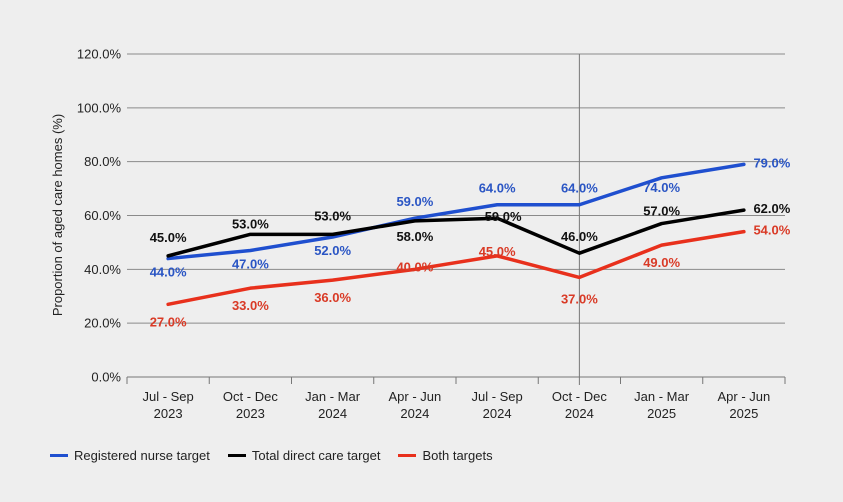 Image resolution: width=843 pixels, height=502 pixels. Describe the element at coordinates (316, 455) in the screenshot. I see `legend-label: Total direct care target` at that location.